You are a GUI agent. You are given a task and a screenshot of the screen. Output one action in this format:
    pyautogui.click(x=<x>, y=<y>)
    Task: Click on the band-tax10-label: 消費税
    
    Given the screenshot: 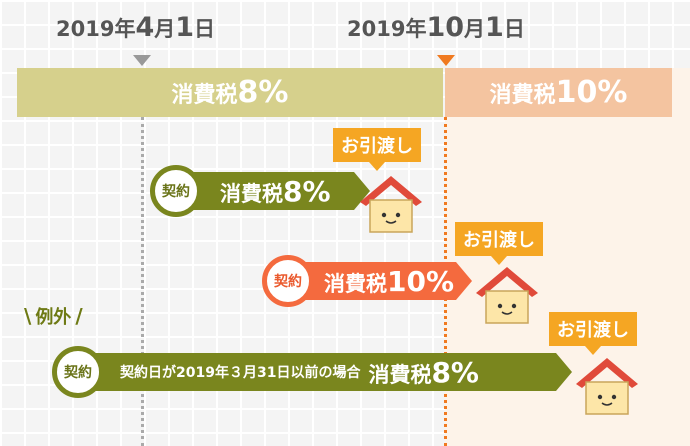 What is the action you would take?
    pyautogui.click(x=522, y=95)
    